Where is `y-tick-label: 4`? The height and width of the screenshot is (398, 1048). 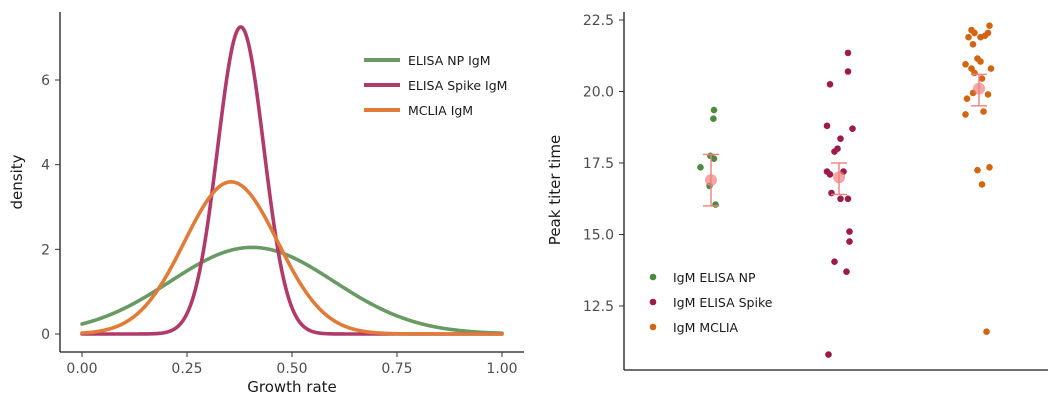
y-tick-label: 4 is located at coordinates (45, 166).